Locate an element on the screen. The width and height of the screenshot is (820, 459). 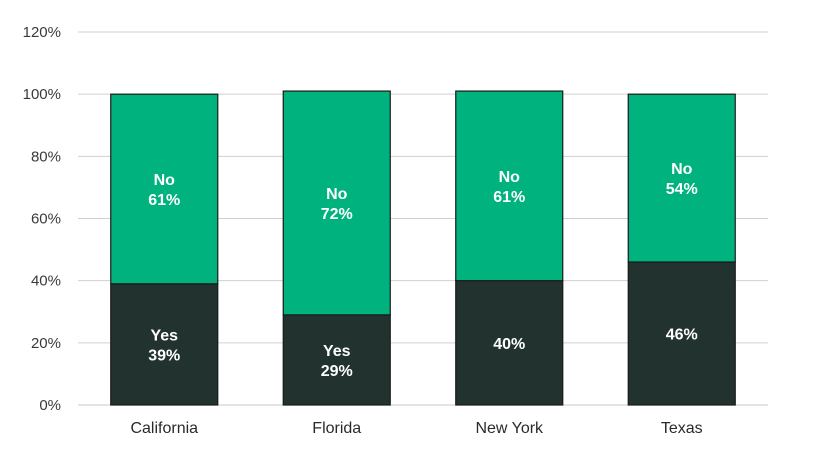
bar-california: Yes 39% No 61% is located at coordinates (164, 249).